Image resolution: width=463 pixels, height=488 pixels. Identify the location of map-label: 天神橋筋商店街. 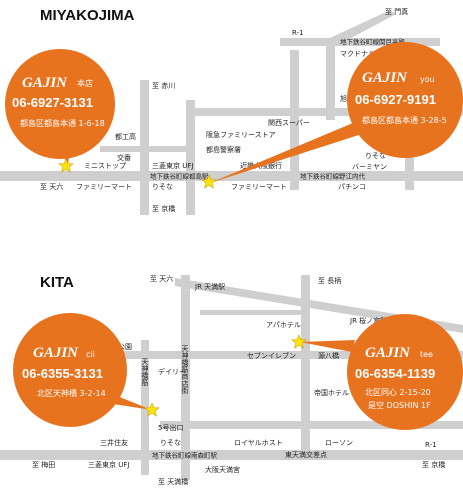
(185, 370).